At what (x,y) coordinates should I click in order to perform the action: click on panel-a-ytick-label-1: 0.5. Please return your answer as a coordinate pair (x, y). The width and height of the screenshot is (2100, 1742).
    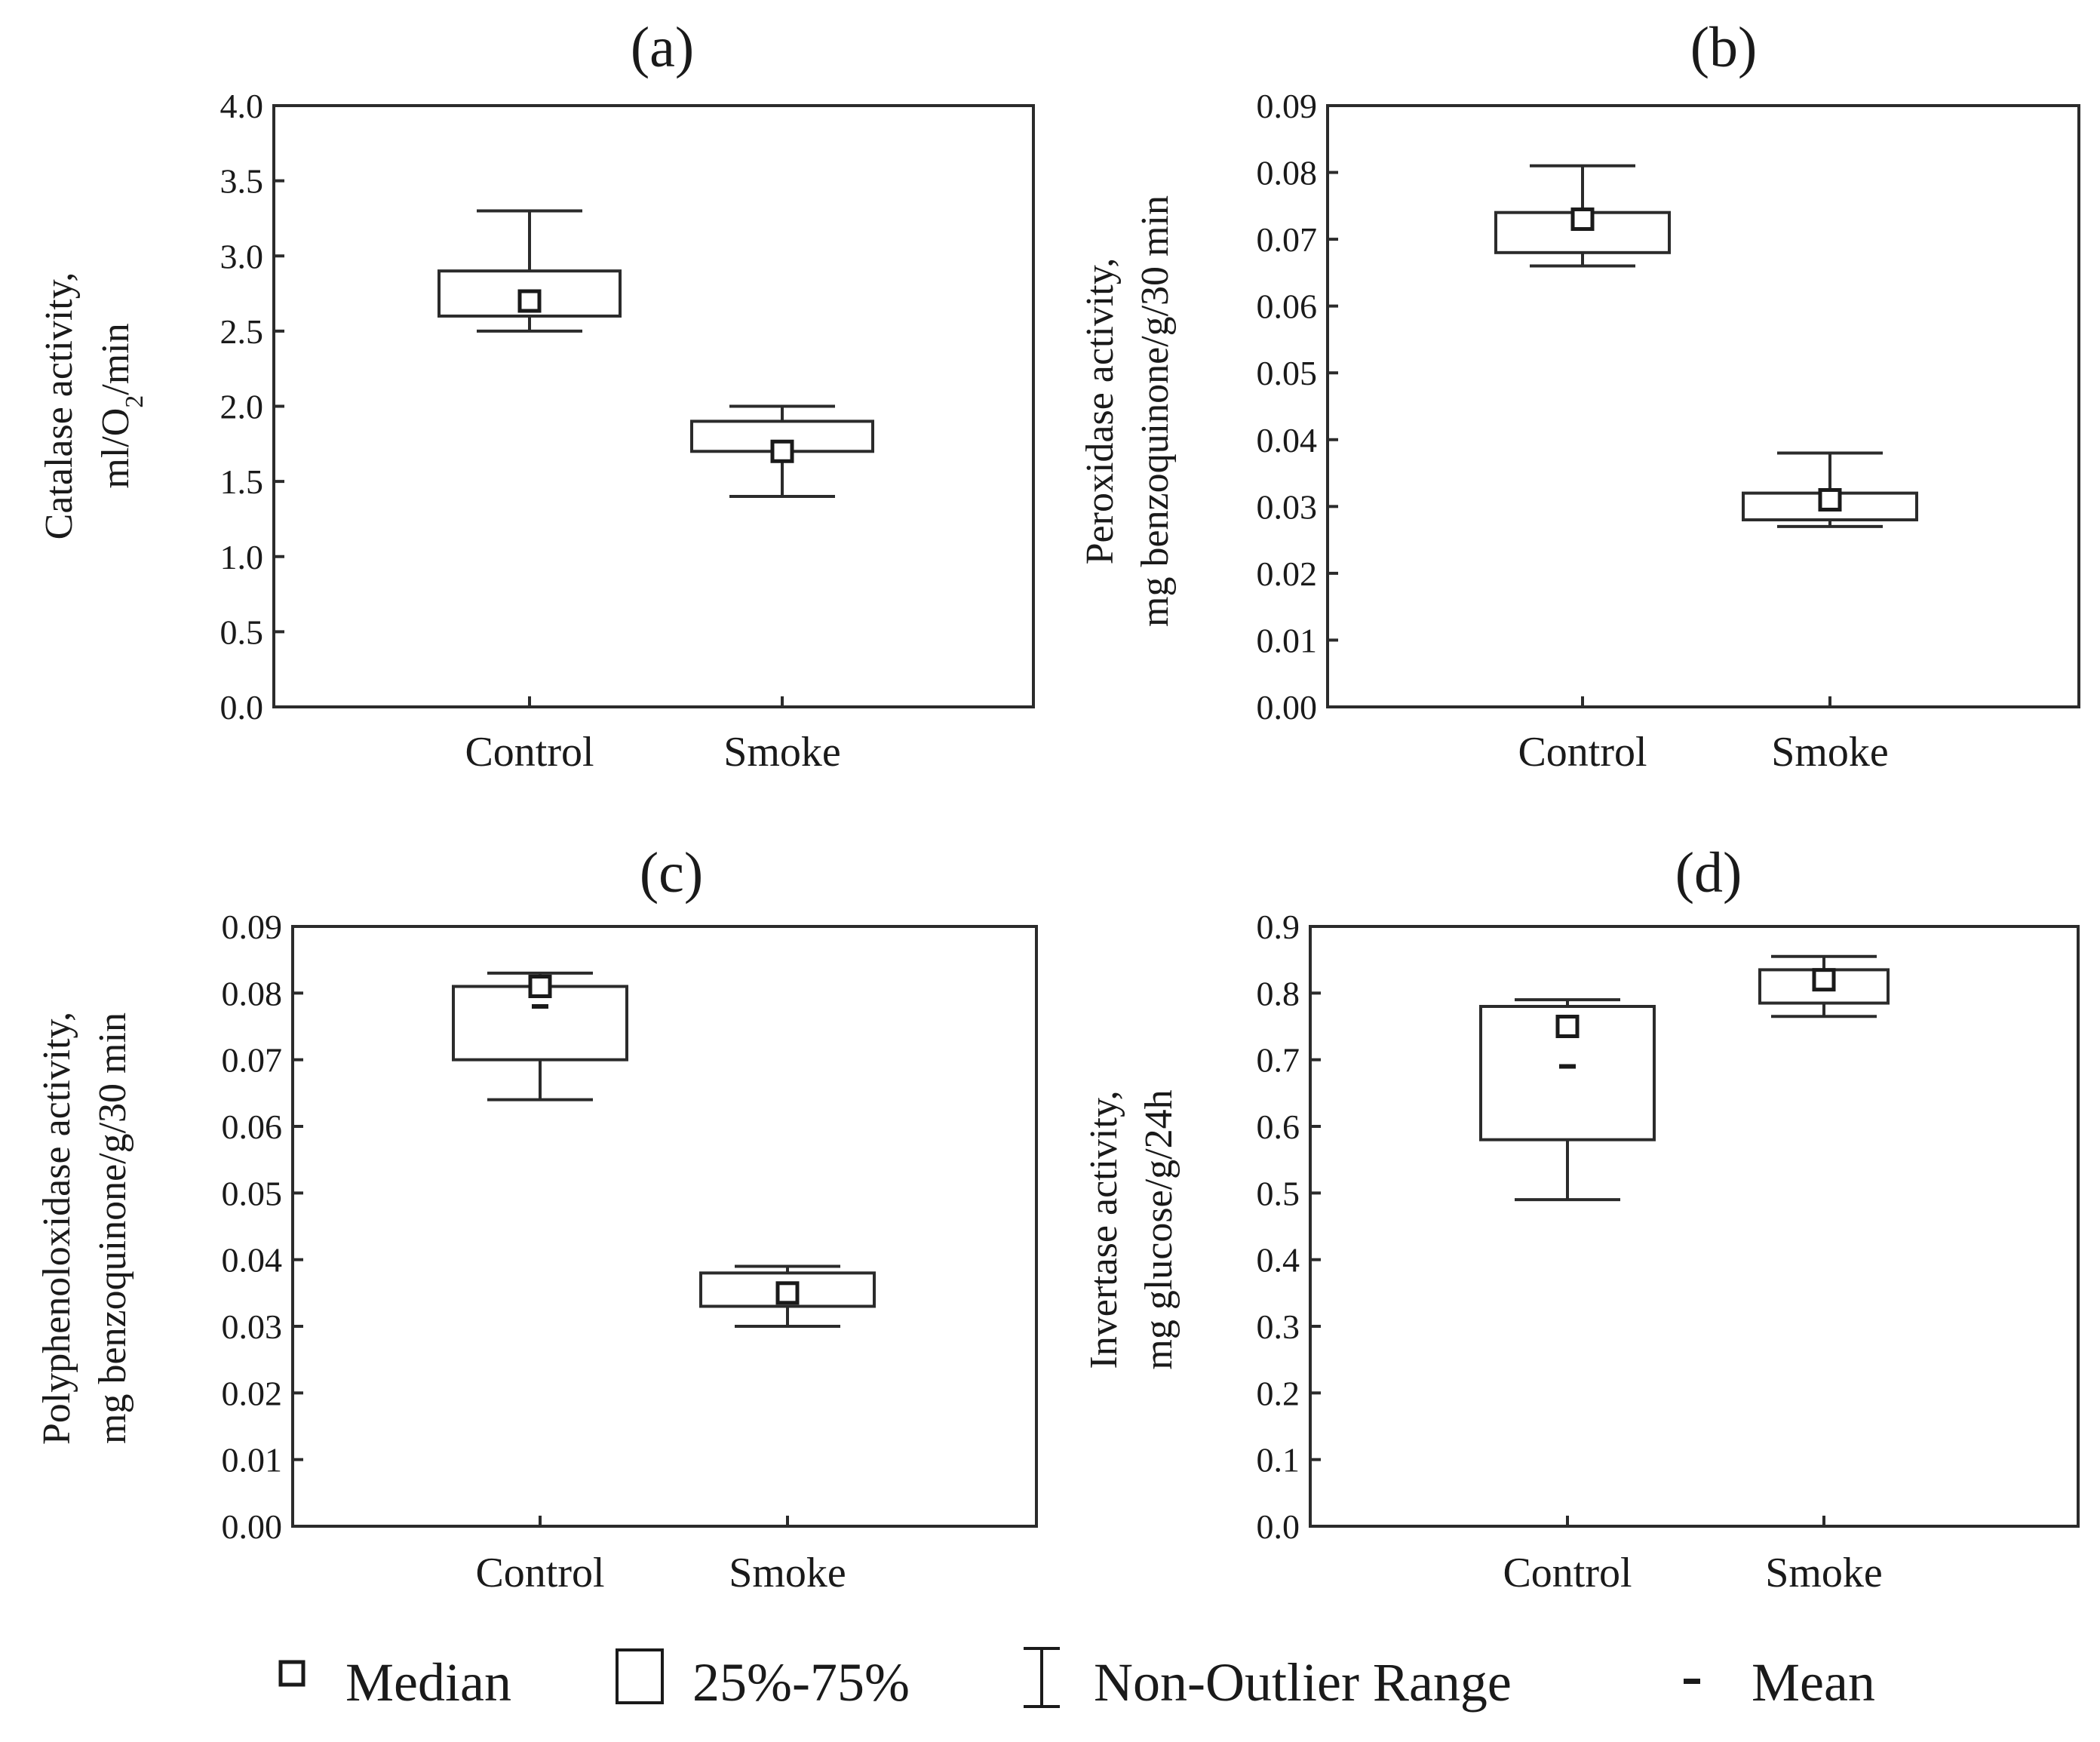
    Looking at the image, I should click on (242, 632).